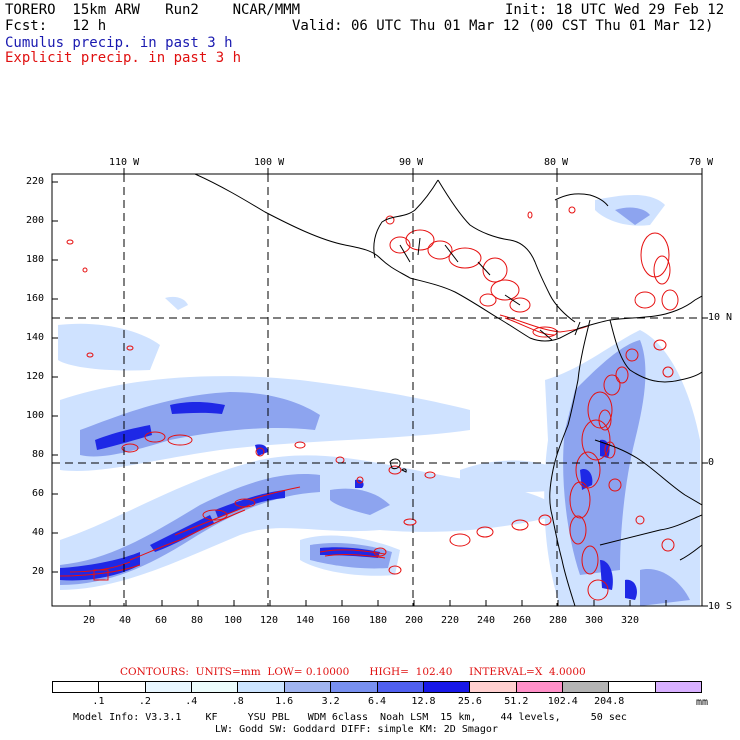  What do you see at coordinates (38, 454) in the screenshot?
I see `y-tick: 80` at bounding box center [38, 454].